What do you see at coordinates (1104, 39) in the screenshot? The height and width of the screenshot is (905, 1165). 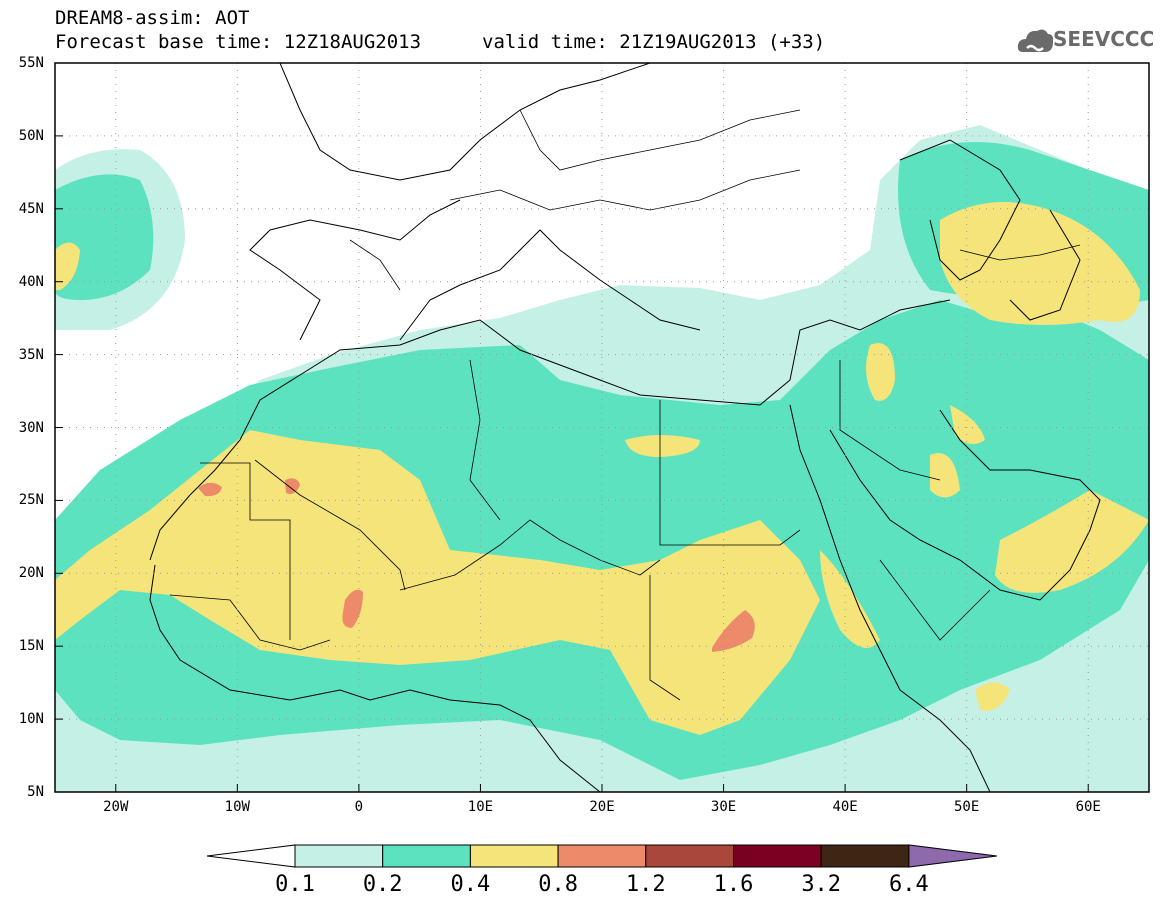 I see `logo-text: SEEVCCC` at bounding box center [1104, 39].